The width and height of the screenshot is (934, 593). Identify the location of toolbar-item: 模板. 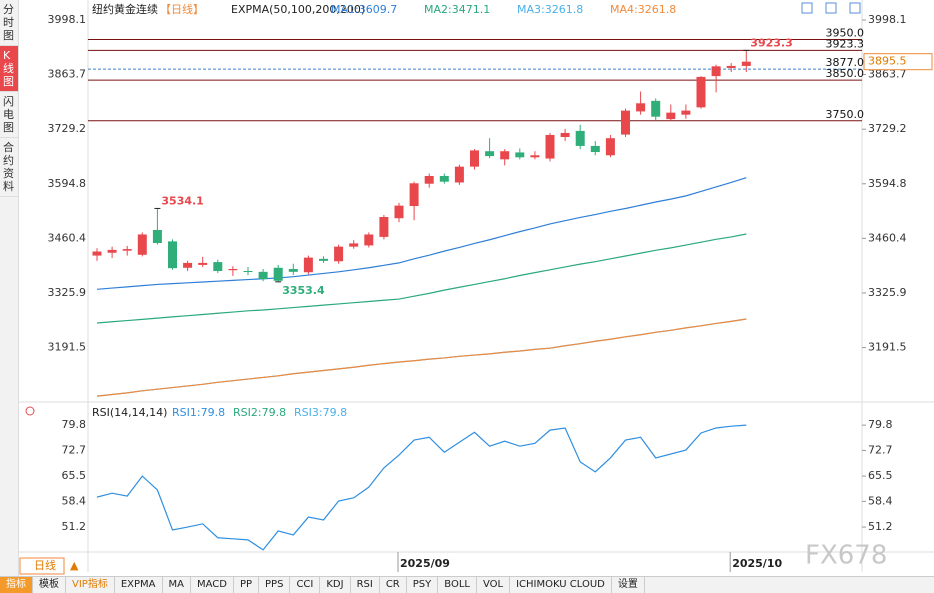
(49, 585).